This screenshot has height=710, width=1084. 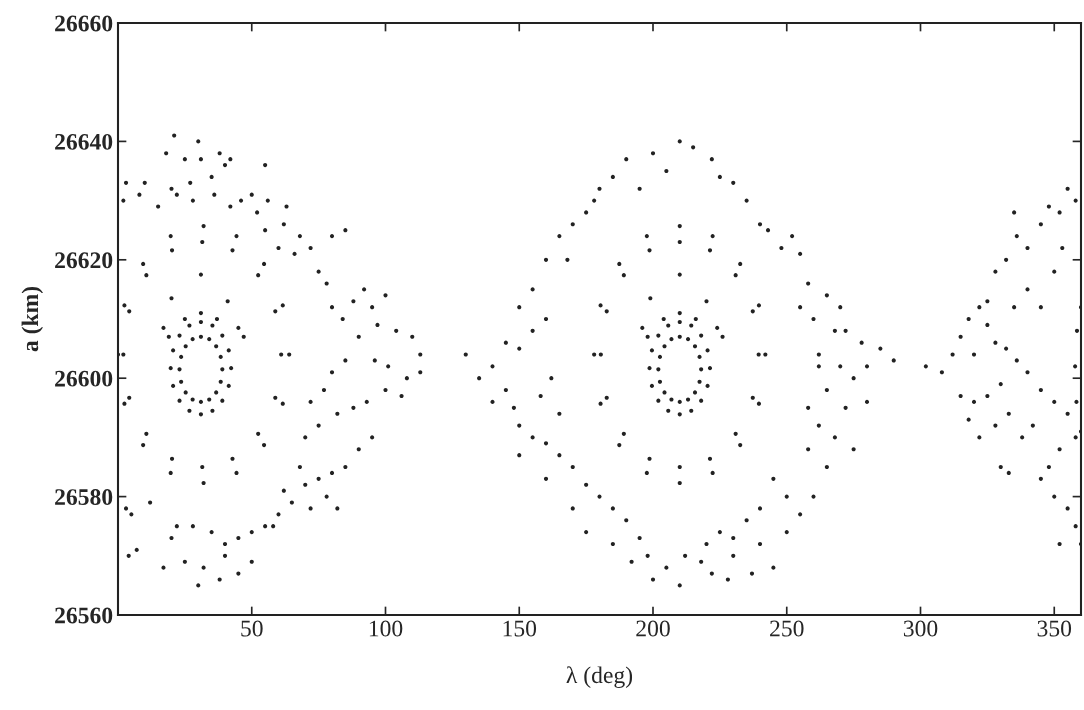 What do you see at coordinates (520, 628) in the screenshot?
I see `x-tick-label: 150` at bounding box center [520, 628].